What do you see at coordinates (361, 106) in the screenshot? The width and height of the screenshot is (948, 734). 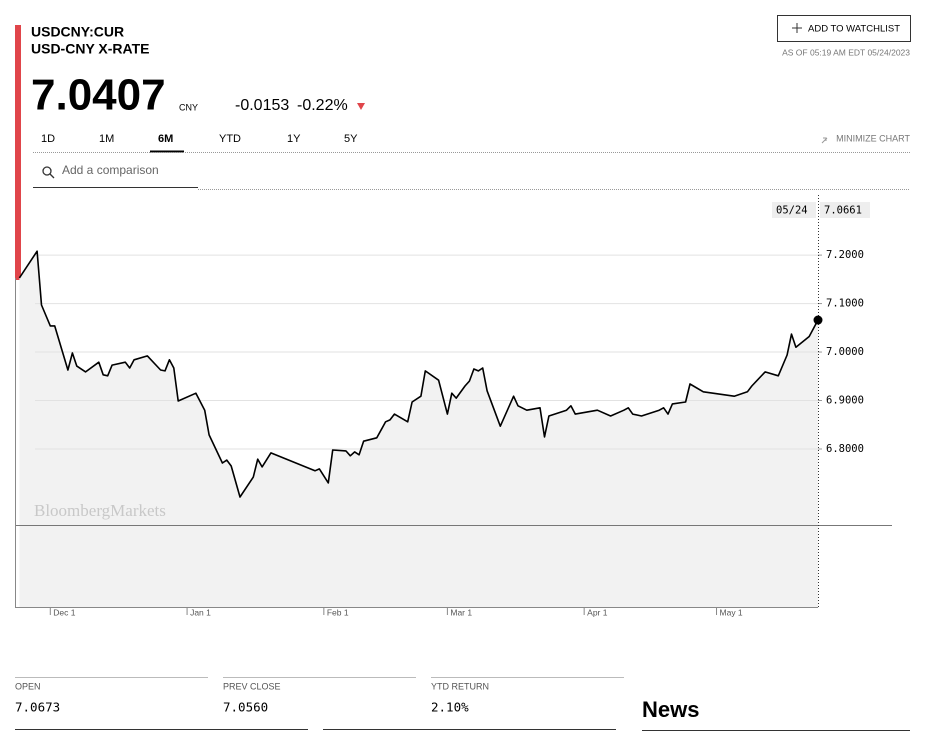 I see `down-arrow` at bounding box center [361, 106].